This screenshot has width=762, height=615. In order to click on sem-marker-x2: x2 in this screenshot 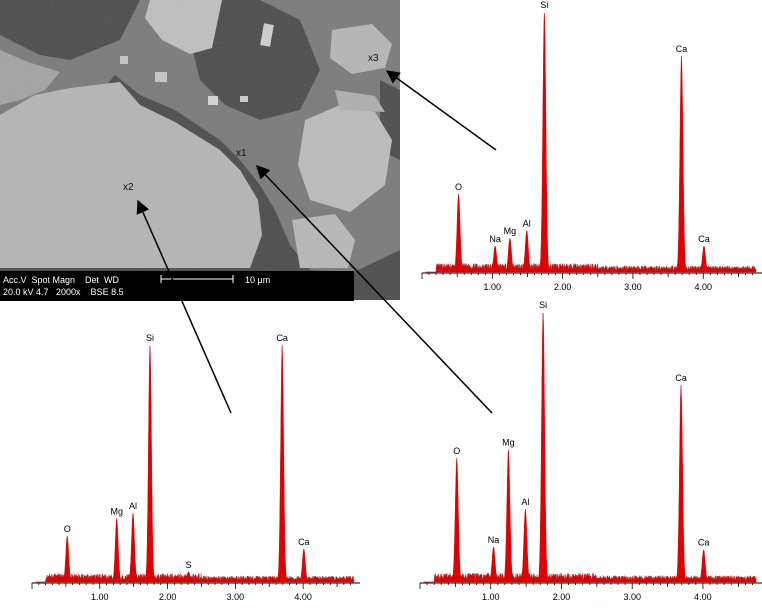, I will do `click(128, 187)`.